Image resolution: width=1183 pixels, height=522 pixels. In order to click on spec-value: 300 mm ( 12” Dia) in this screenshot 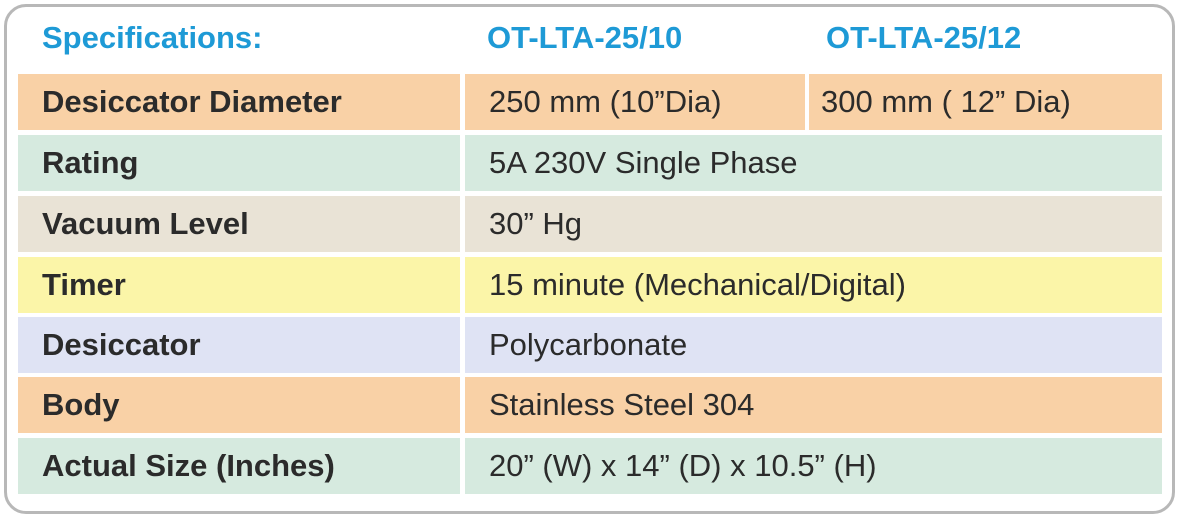, I will do `click(985, 102)`.